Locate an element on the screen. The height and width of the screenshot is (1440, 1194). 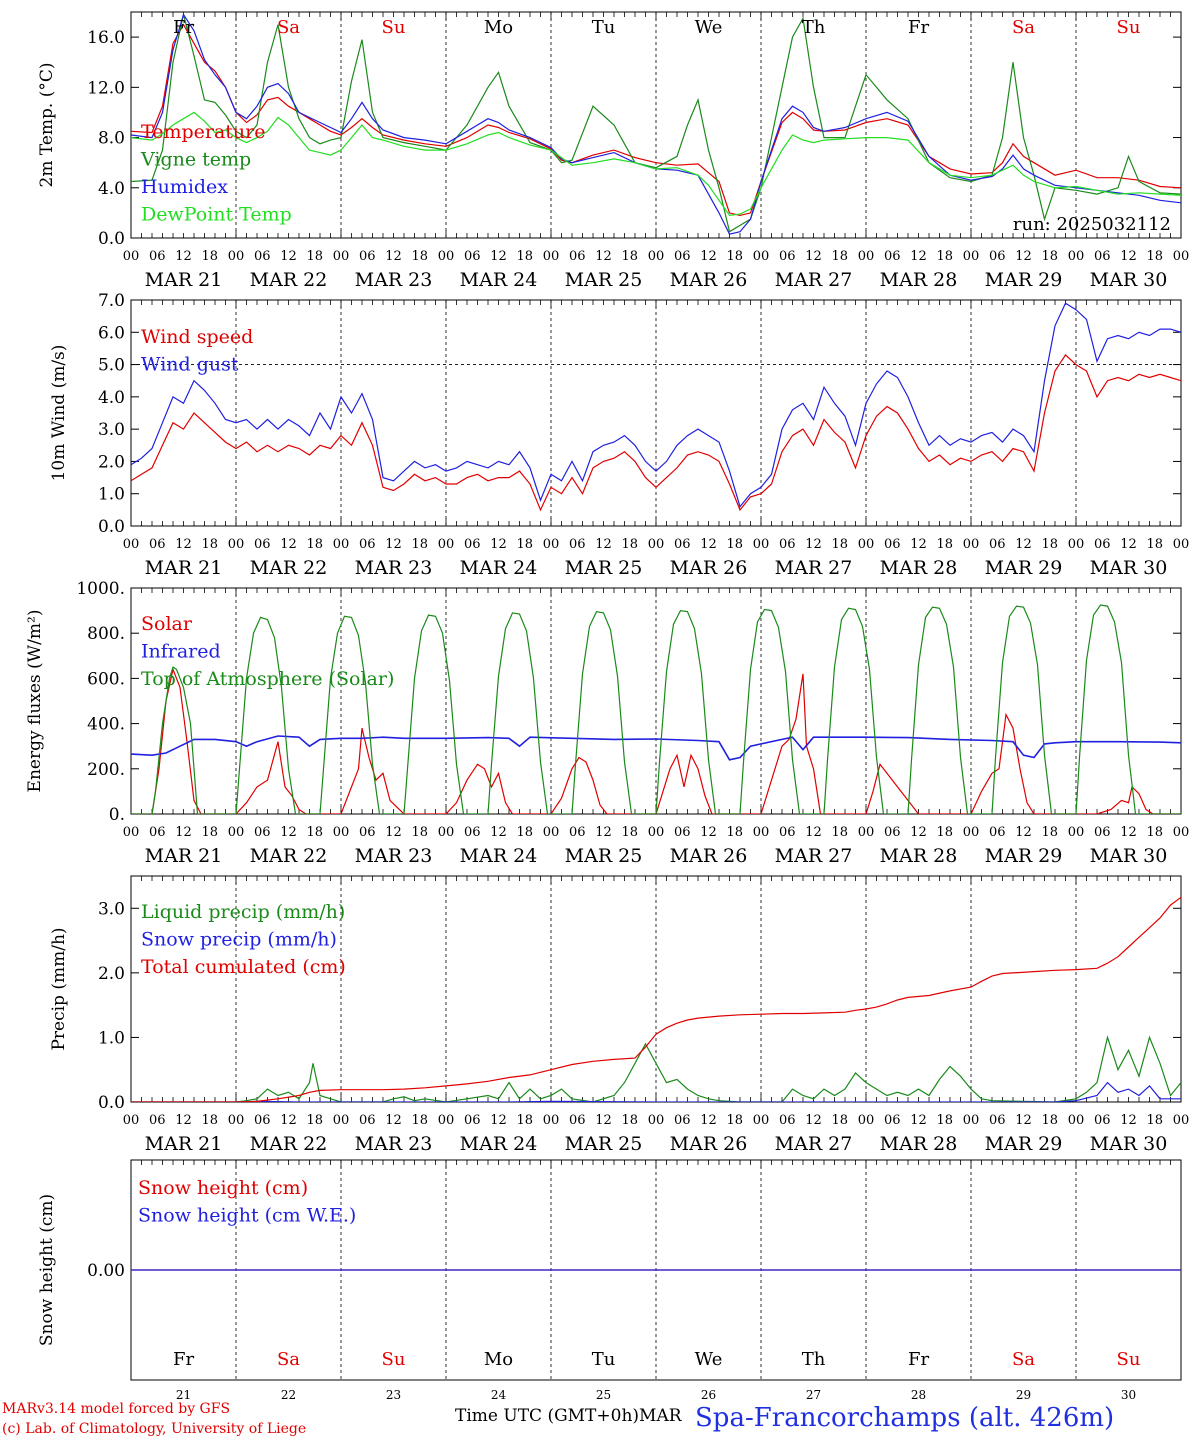
day-name-tu: Tu is located at coordinates (604, 27).